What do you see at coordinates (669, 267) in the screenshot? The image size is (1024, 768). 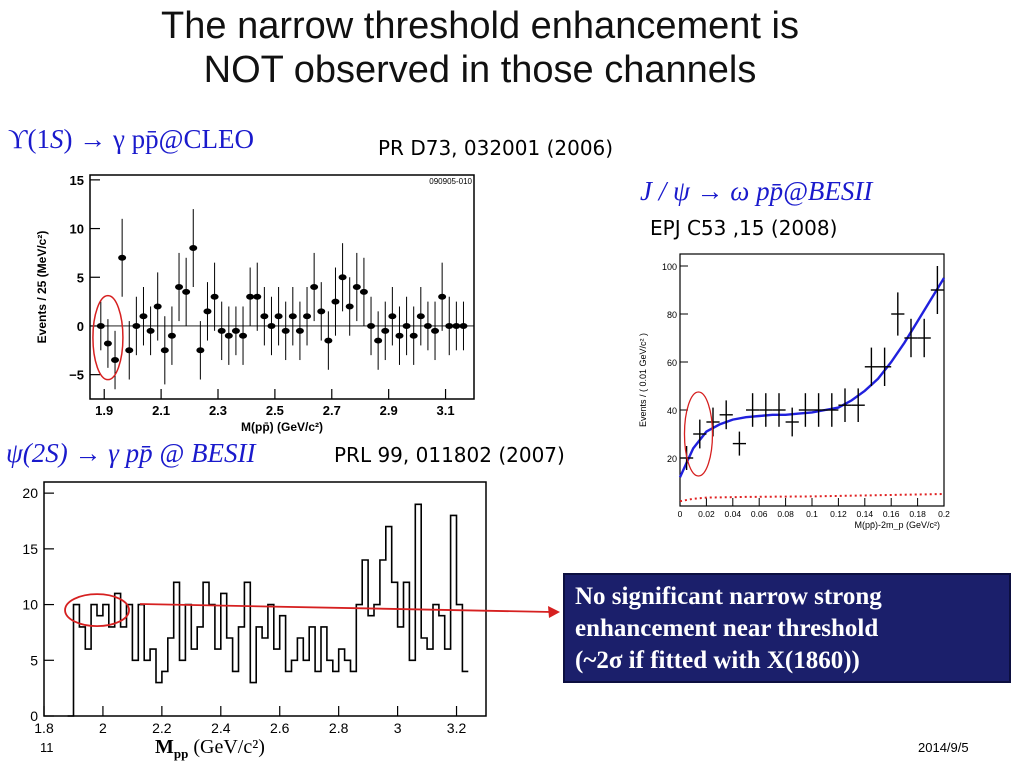 I see `omega-ytick-label: 100` at bounding box center [669, 267].